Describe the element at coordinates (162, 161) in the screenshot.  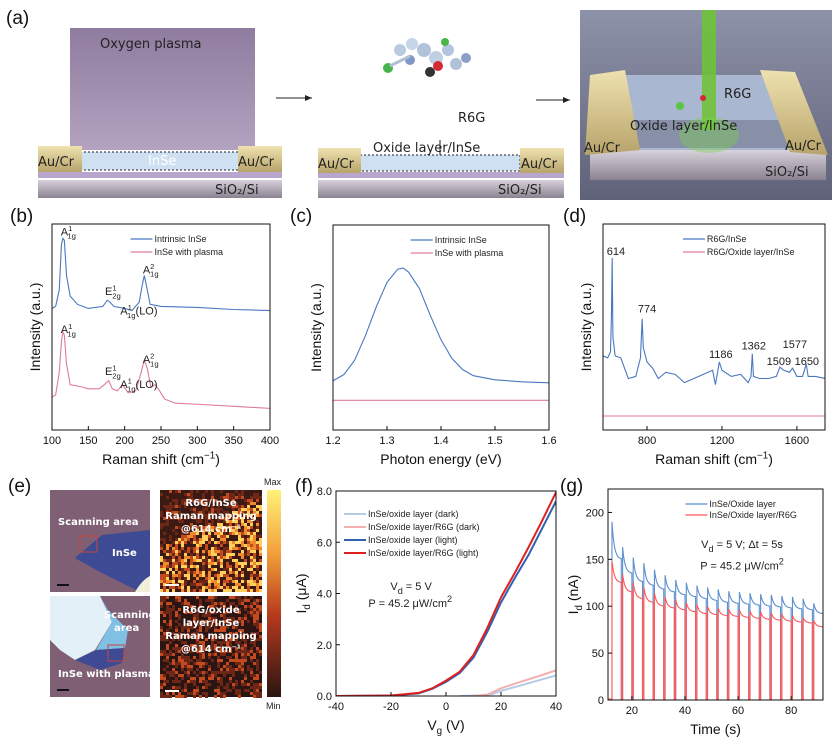
I see `inse-label: InSe` at that location.